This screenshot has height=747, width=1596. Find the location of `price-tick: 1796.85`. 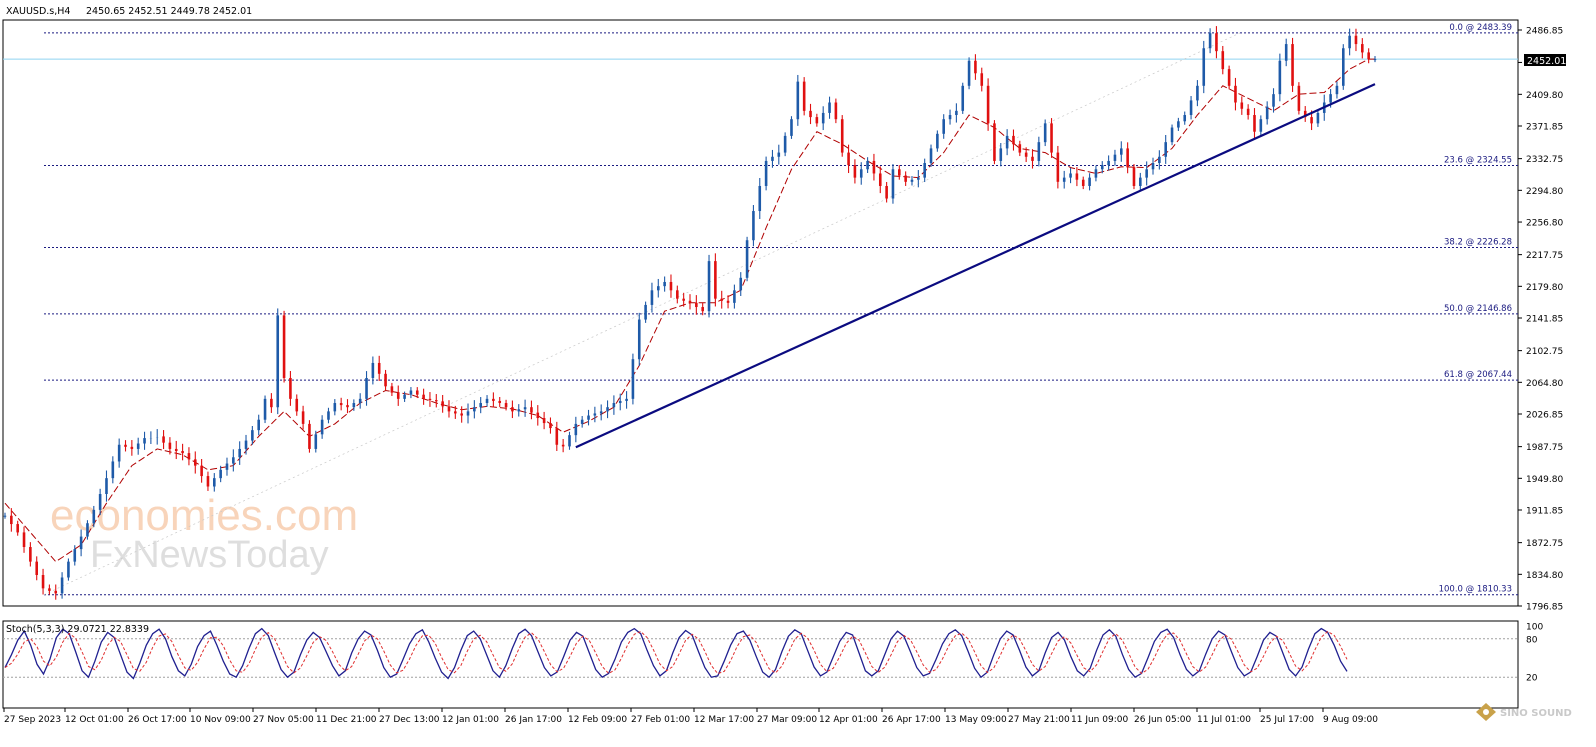

price-tick: 1796.85 is located at coordinates (1540, 608).